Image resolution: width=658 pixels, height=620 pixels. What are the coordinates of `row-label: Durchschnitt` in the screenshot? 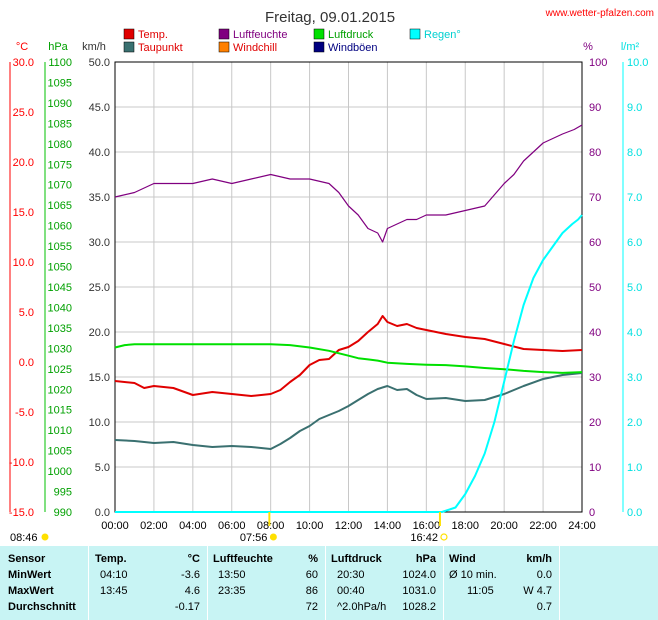 It's located at (42, 607).